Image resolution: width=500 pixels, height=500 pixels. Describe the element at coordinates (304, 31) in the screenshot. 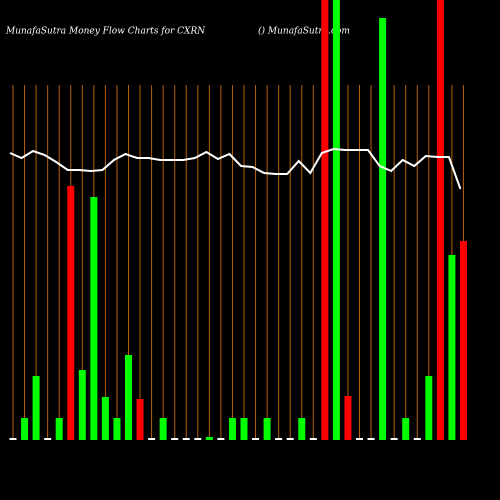

I see `chart-subtitle: () MunafaSutra.com` at that location.